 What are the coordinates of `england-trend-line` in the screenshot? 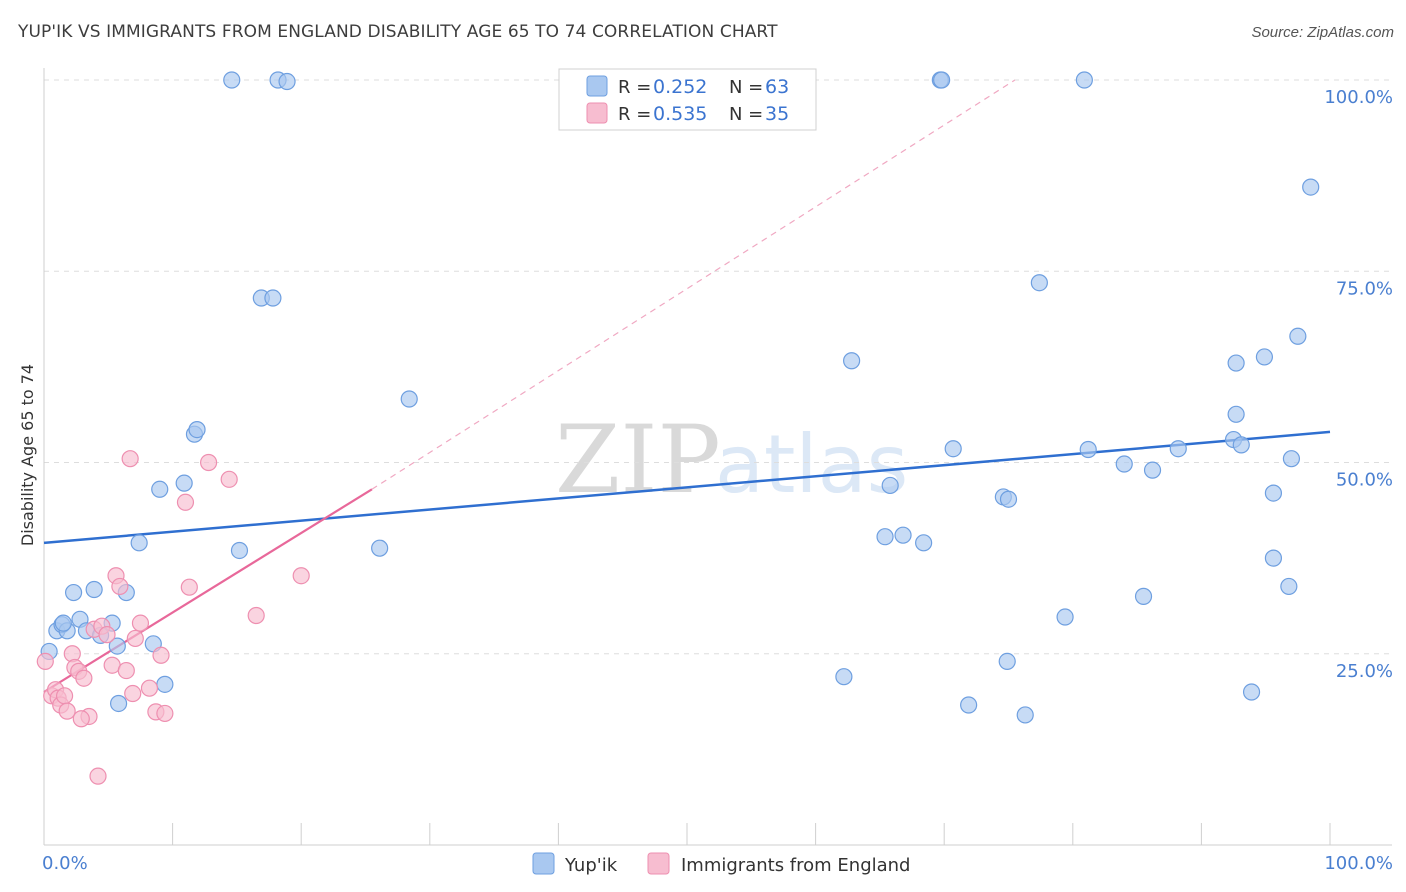 It's located at (208, 590).